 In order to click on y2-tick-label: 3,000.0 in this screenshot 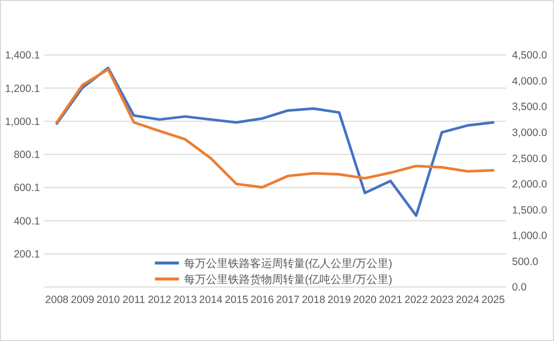, I will do `click(530, 133)`.